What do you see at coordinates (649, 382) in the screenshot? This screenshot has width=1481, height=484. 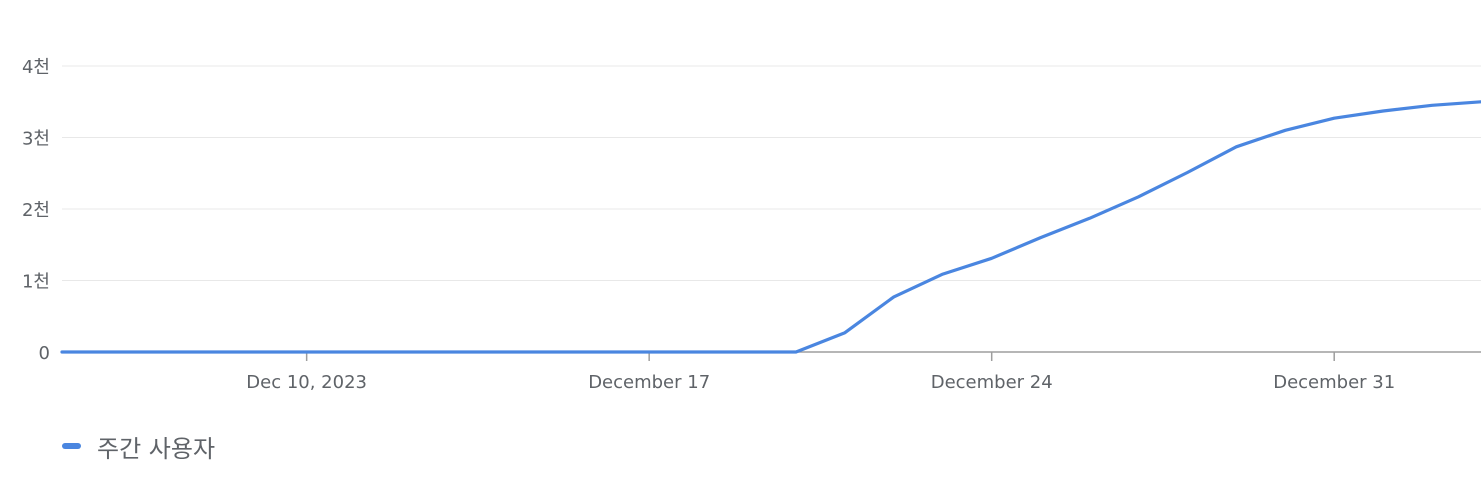 I see `x-tick-label: December 17` at bounding box center [649, 382].